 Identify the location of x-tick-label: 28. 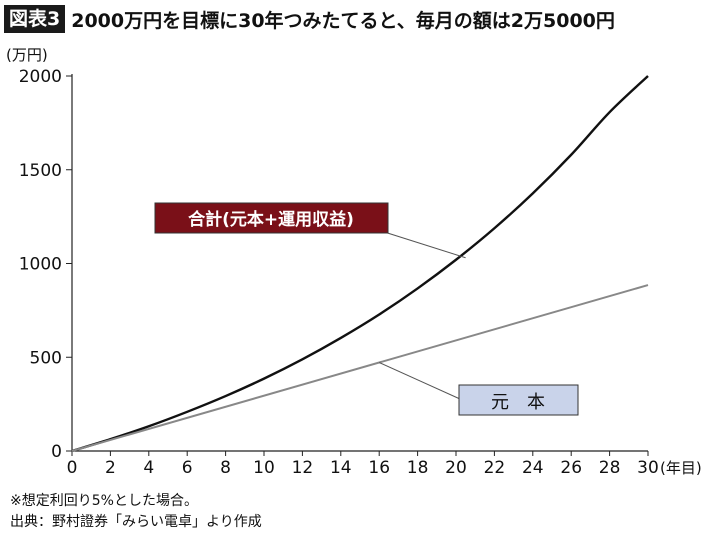
(610, 468).